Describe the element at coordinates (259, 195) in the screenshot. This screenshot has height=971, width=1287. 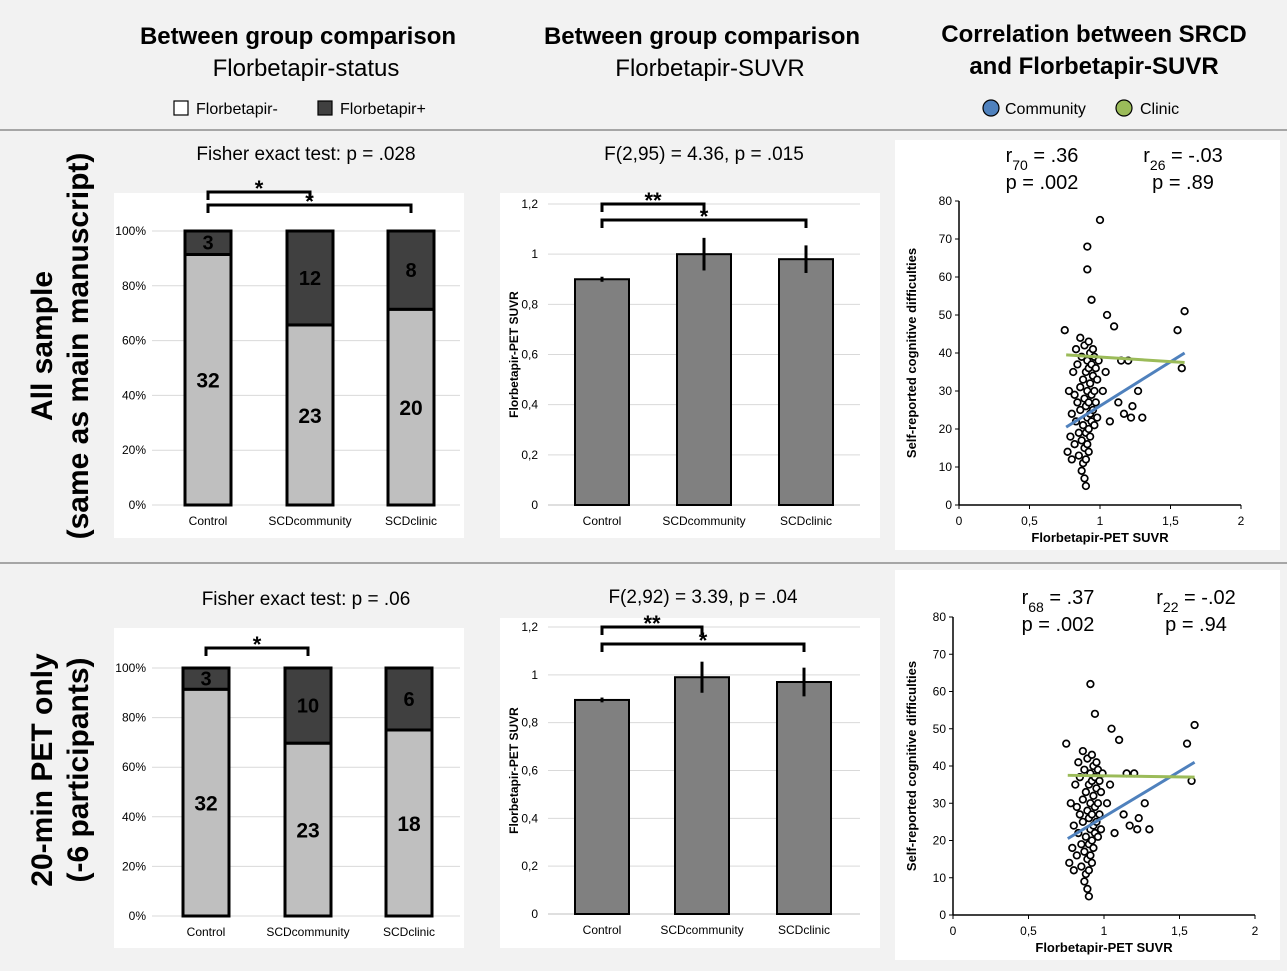
I see `r1-status-significance-0-bracket` at that location.